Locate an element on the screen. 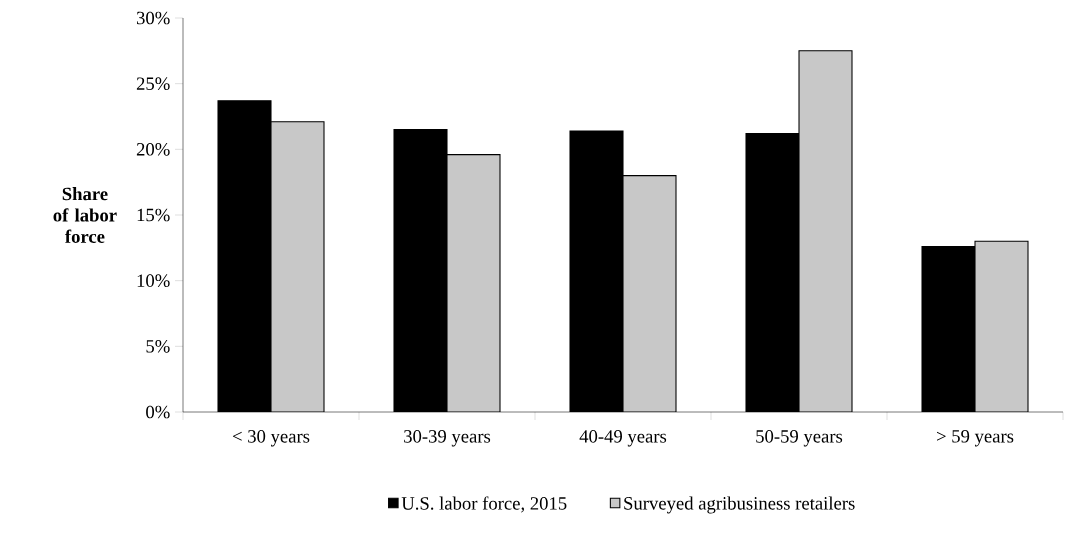 Image resolution: width=1077 pixels, height=547 pixels. x-tick-label: 30-39 years is located at coordinates (447, 438).